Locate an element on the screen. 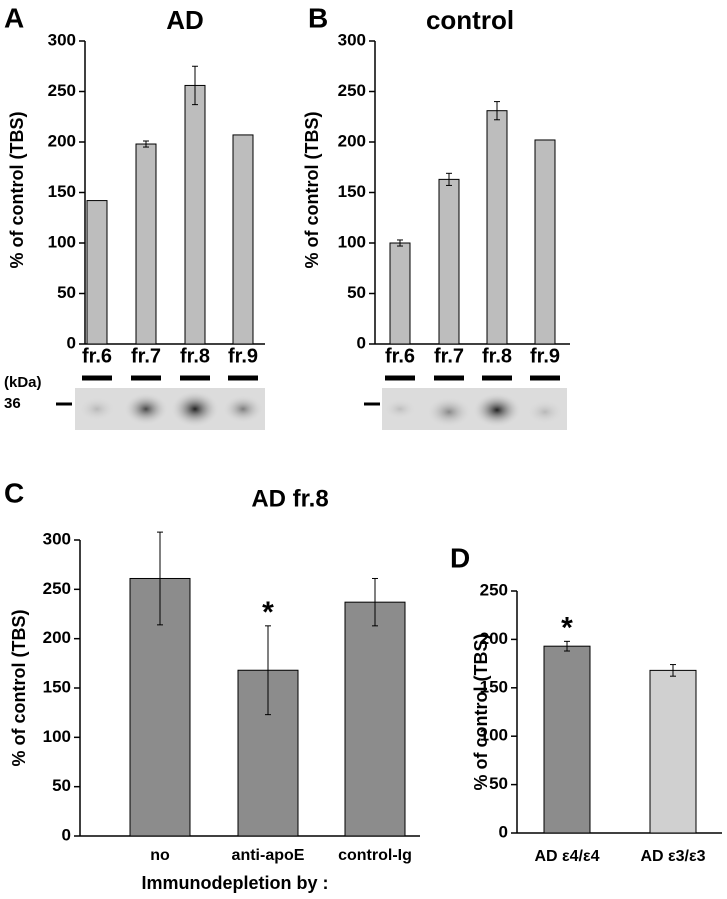 The width and height of the screenshot is (727, 899). blot-marker: 36 is located at coordinates (12, 403).